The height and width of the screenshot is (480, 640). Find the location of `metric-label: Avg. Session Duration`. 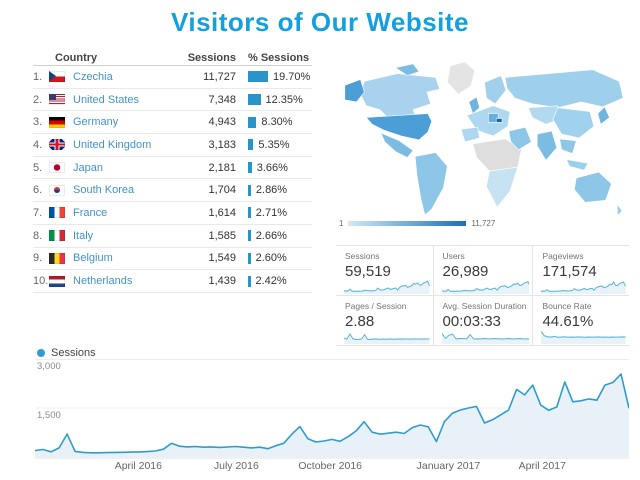

metric-label: Avg. Session Duration is located at coordinates (484, 306).